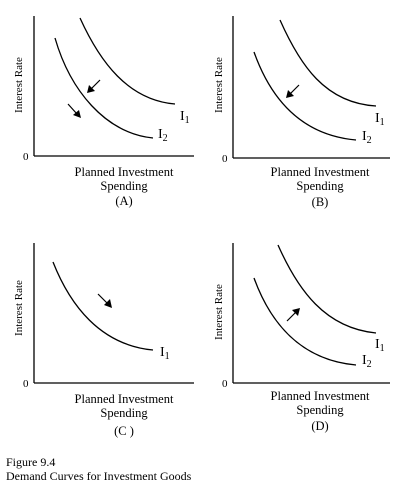 Image resolution: width=403 pixels, height=493 pixels. I want to click on panel-d-label-i1-sub: 1, so click(382, 348).